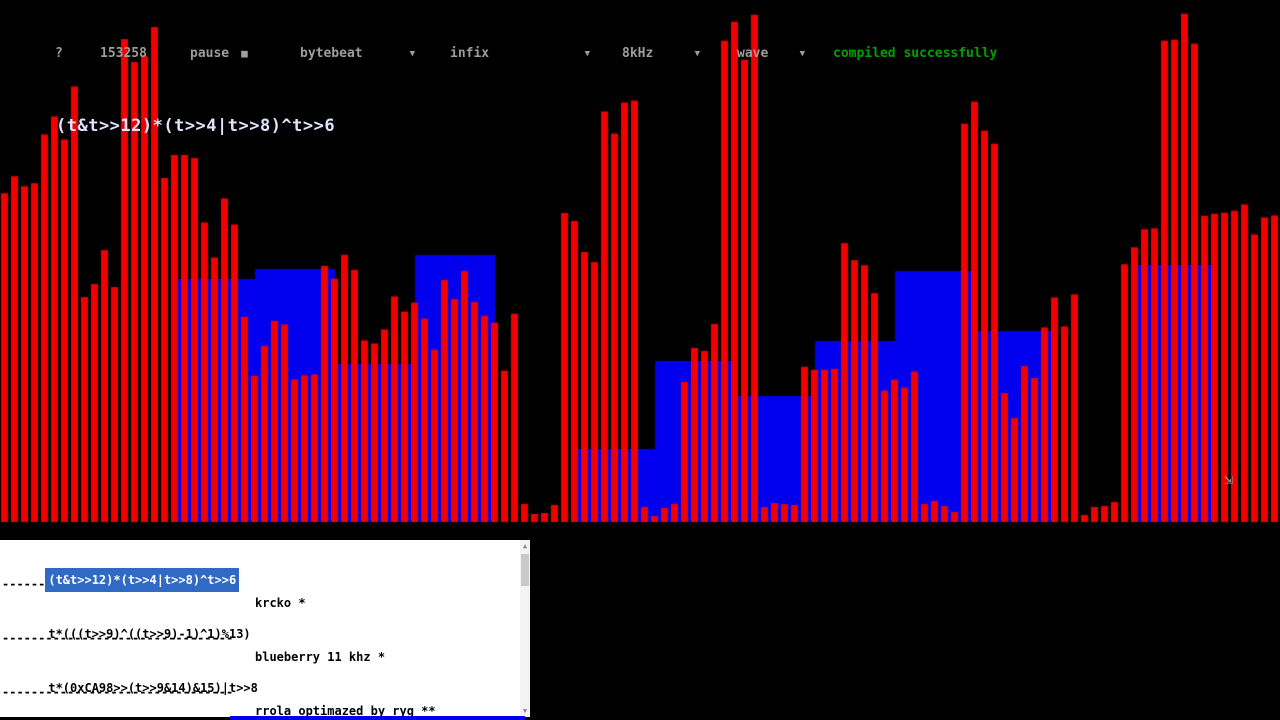  Describe the element at coordinates (265, 578) in the screenshot. I see `playlist-row: (t&t>>12)*(t>>4|t>>8)^t>>6 krcko *` at that location.